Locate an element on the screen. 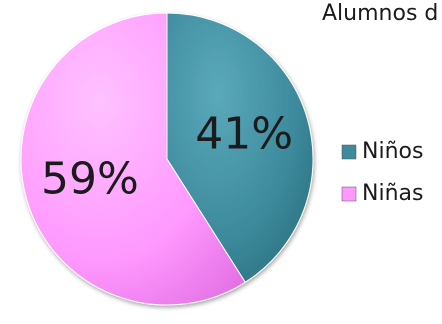 This screenshot has width=442, height=324. legend-label-0: Niños is located at coordinates (392, 151).